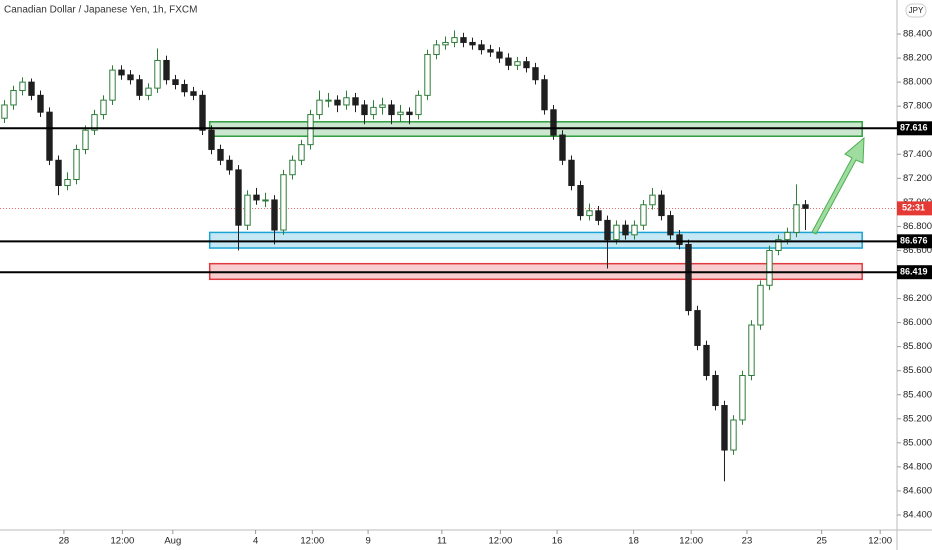  What do you see at coordinates (917, 418) in the screenshot?
I see `y-tick-label: 85.200` at bounding box center [917, 418].